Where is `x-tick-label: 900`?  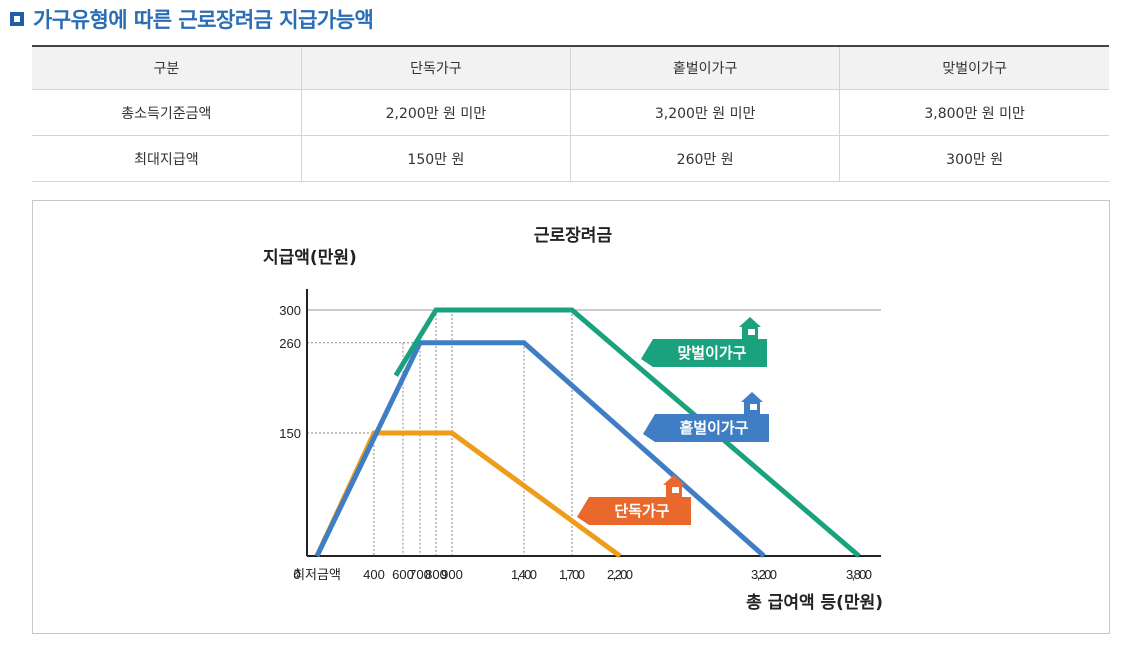
x-tick-label: 900 is located at coordinates (452, 574).